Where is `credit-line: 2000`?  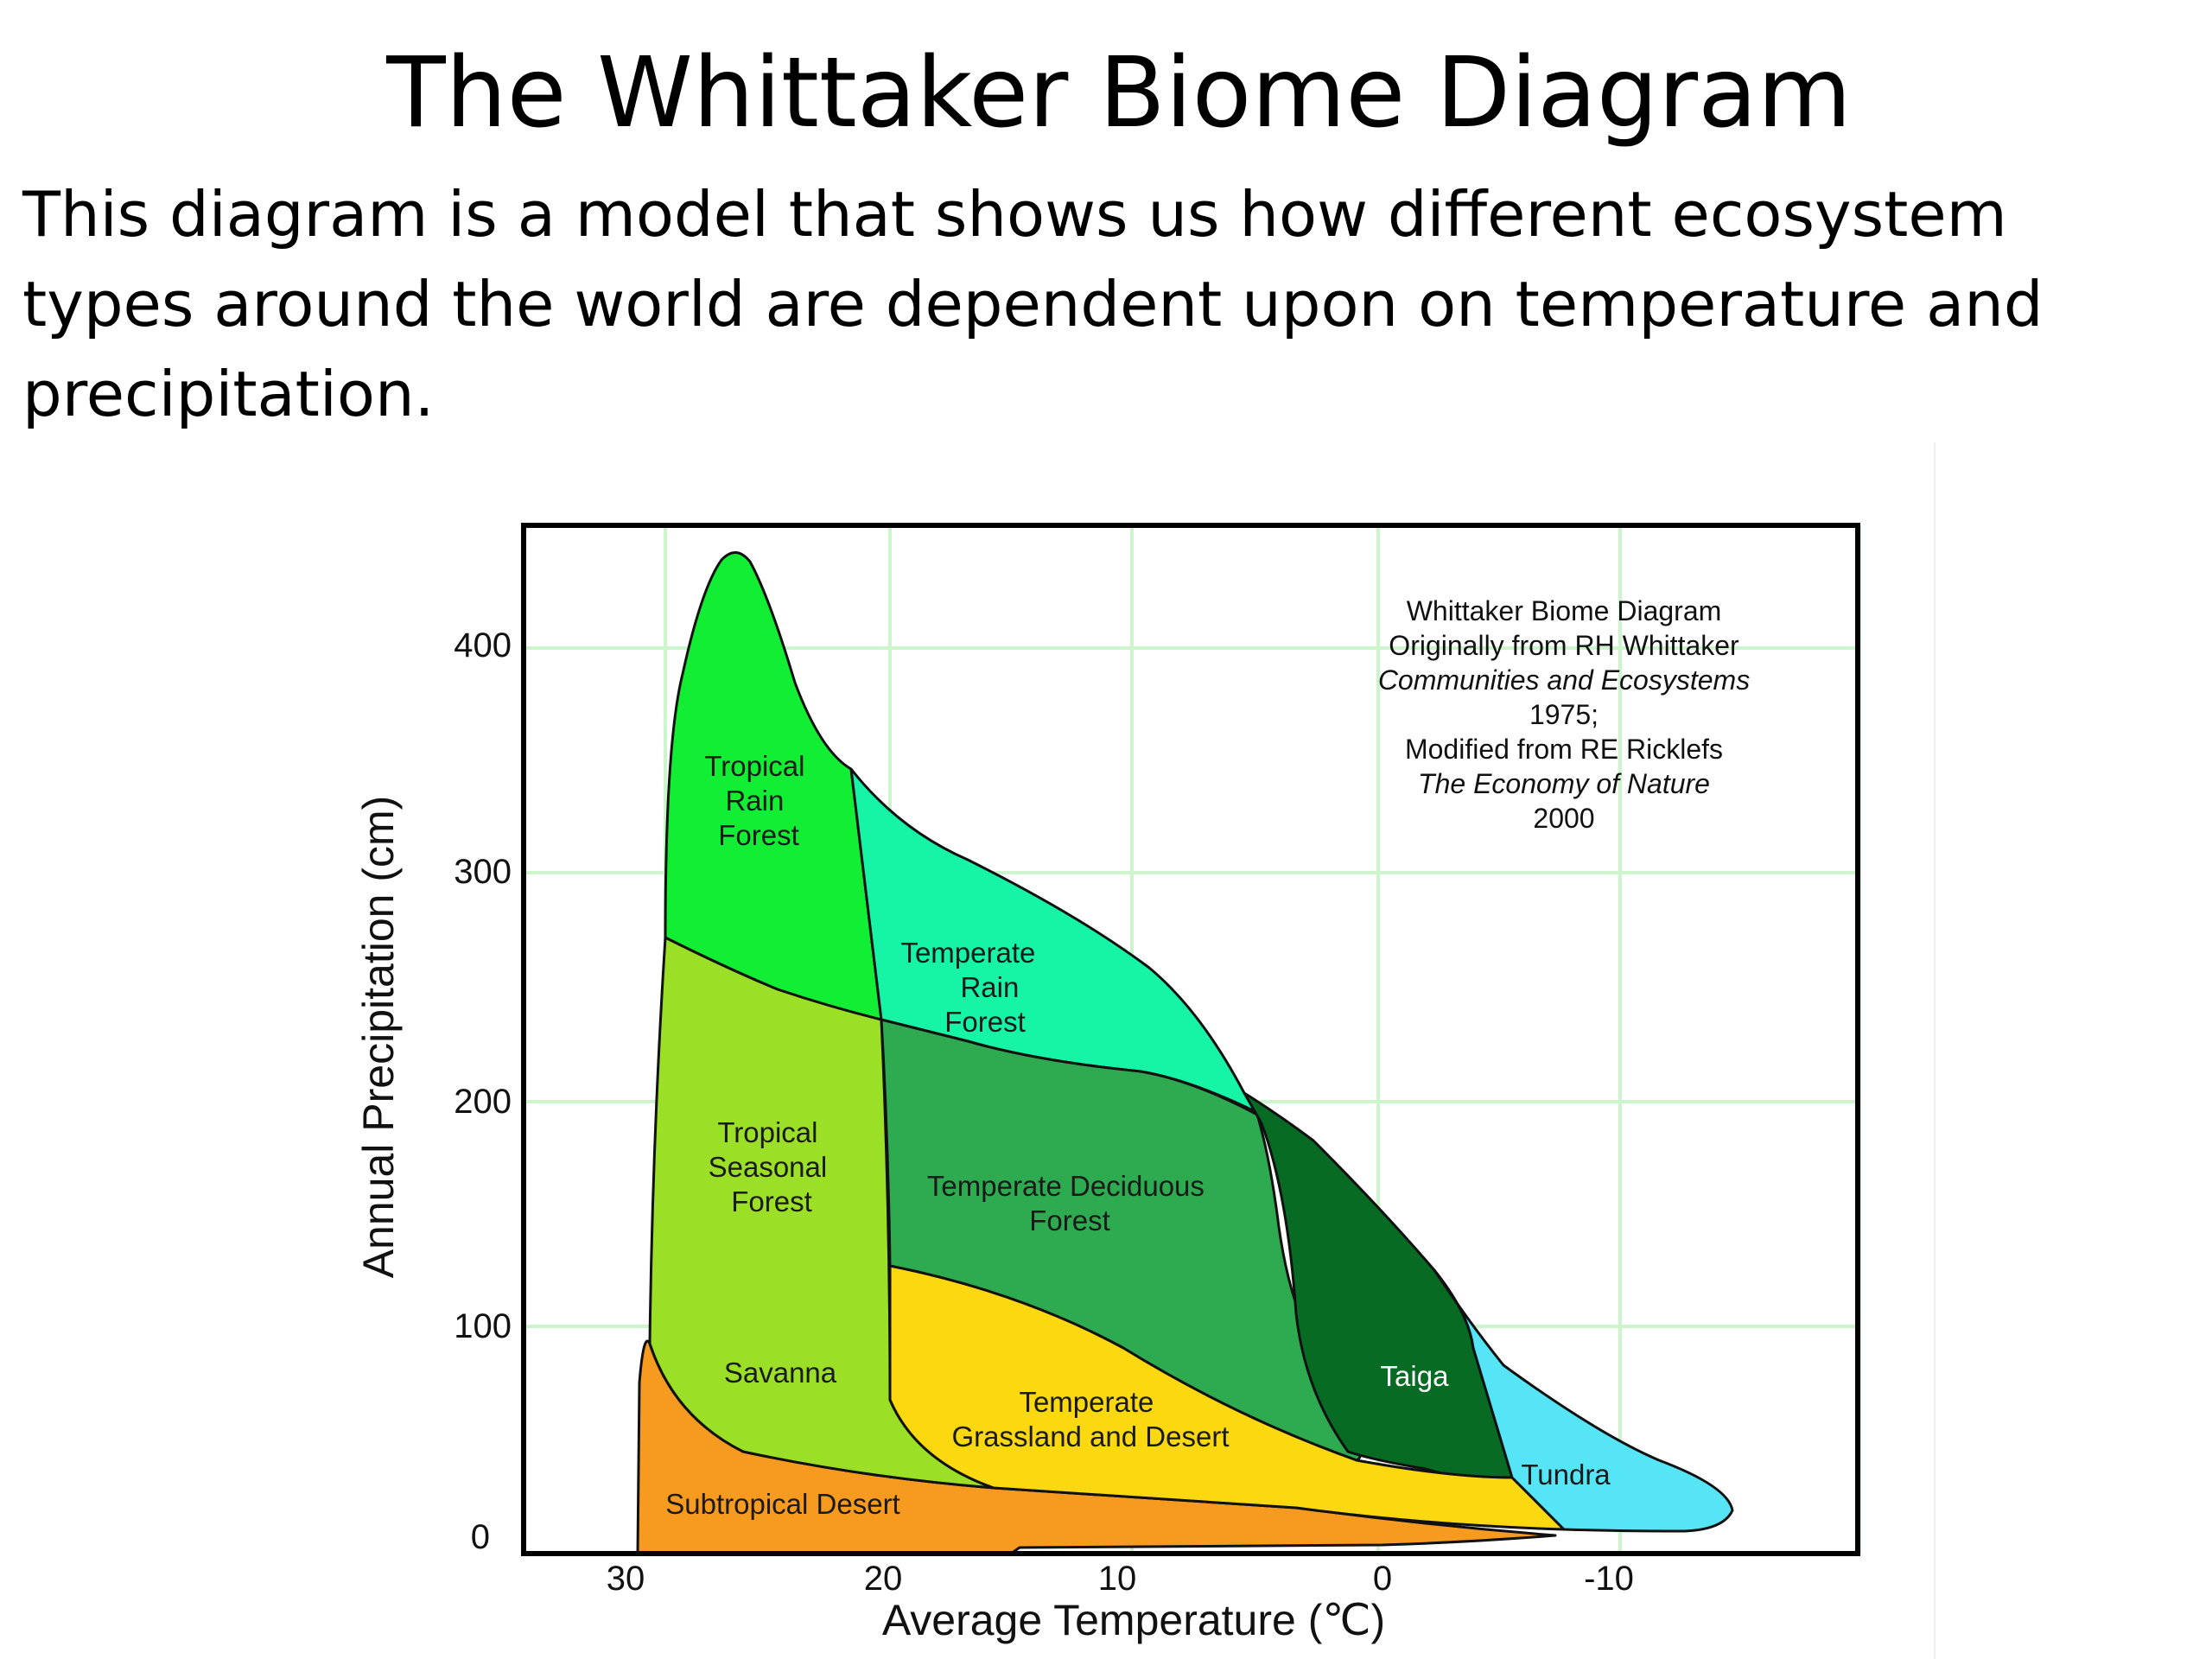
credit-line: 2000 is located at coordinates (1563, 818).